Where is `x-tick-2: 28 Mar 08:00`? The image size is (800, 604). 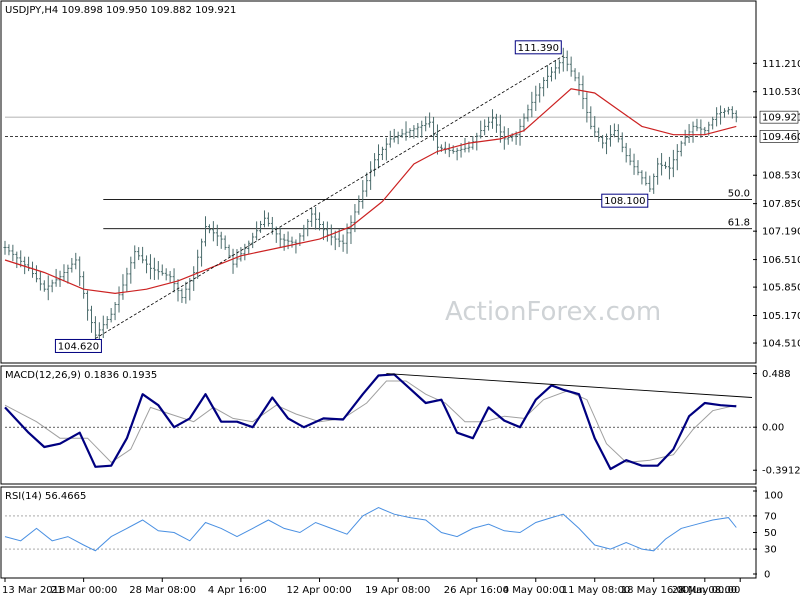
x-tick-2: 28 Mar 08:00 is located at coordinates (162, 590).